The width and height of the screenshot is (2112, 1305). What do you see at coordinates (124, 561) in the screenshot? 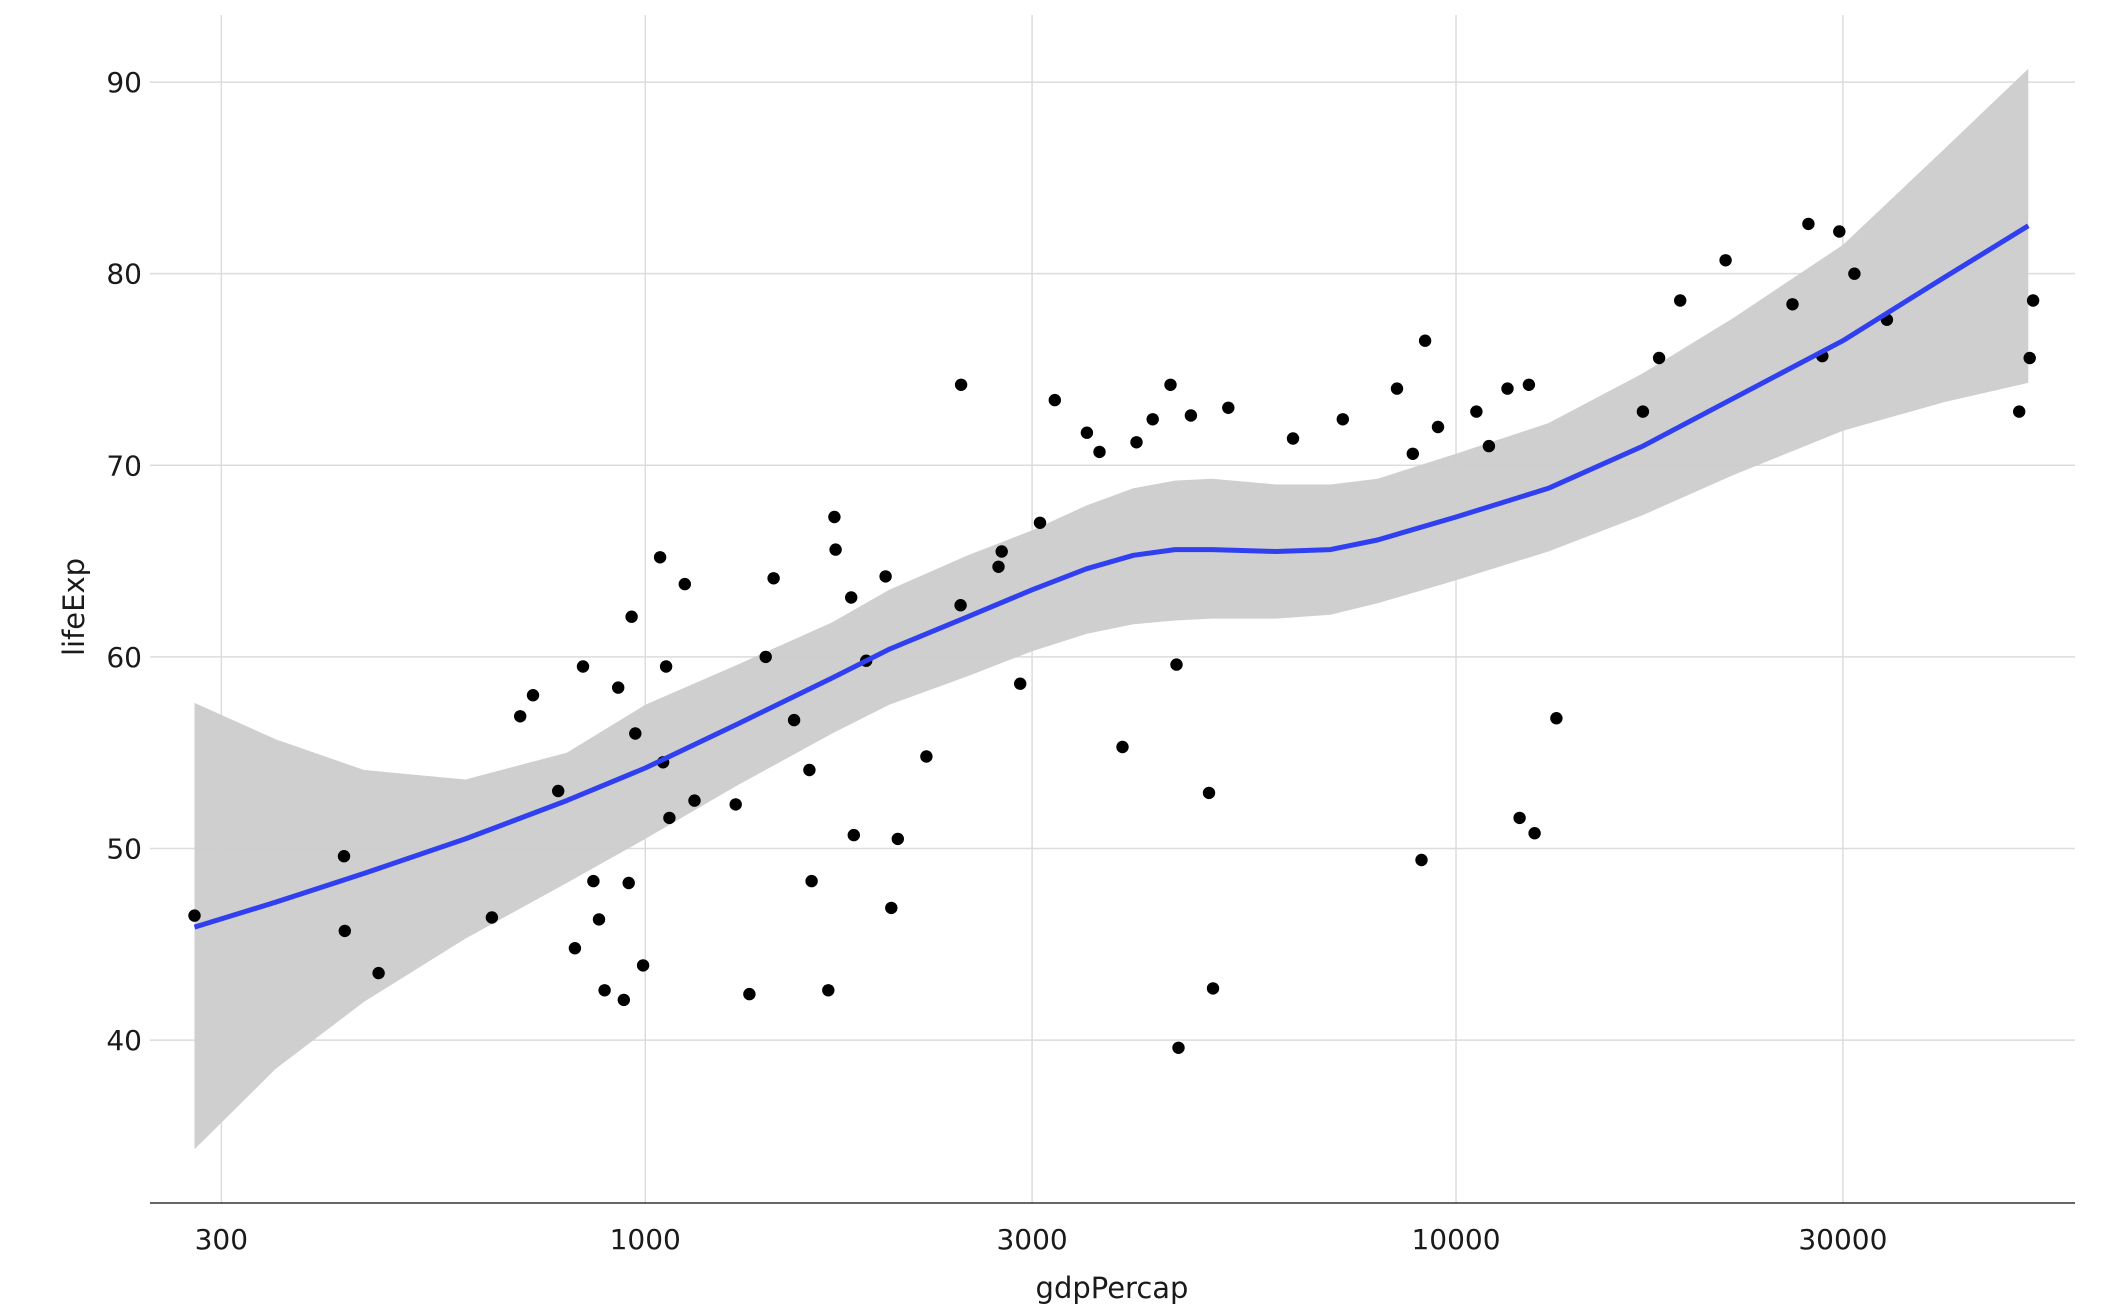
I see `y-tick-labels: 40 50 60 70 80 90` at bounding box center [124, 561].